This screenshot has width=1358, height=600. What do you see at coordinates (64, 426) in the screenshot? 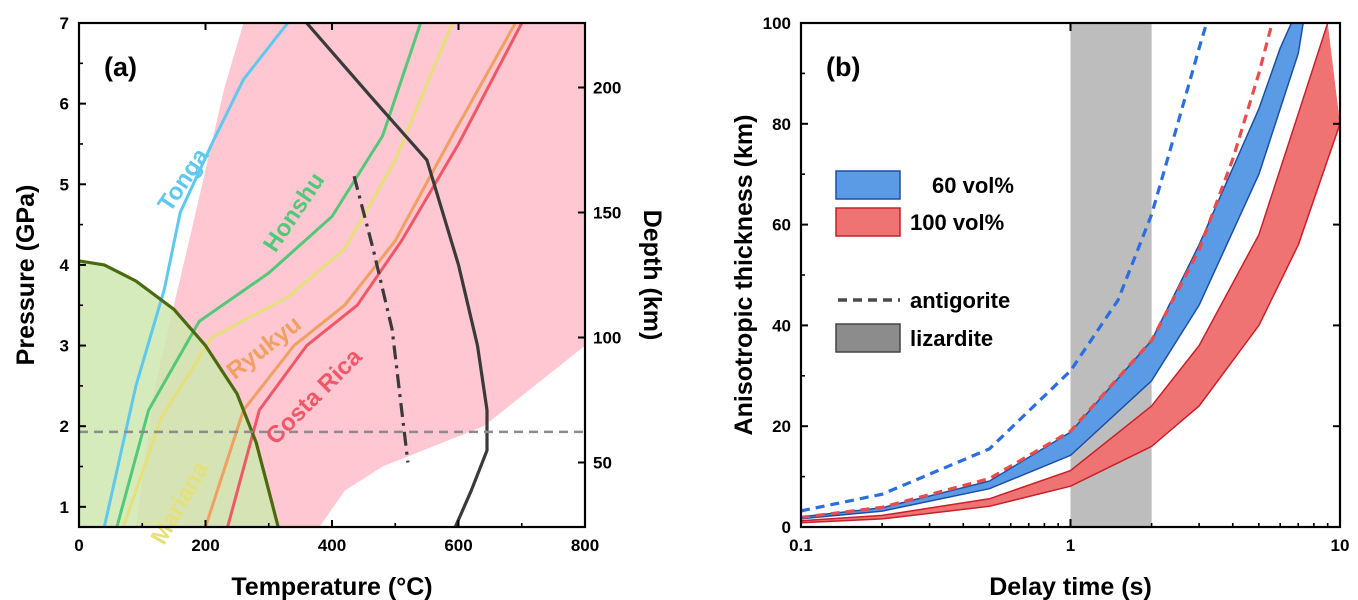
I see `a-ytick-label: 2` at bounding box center [64, 426].